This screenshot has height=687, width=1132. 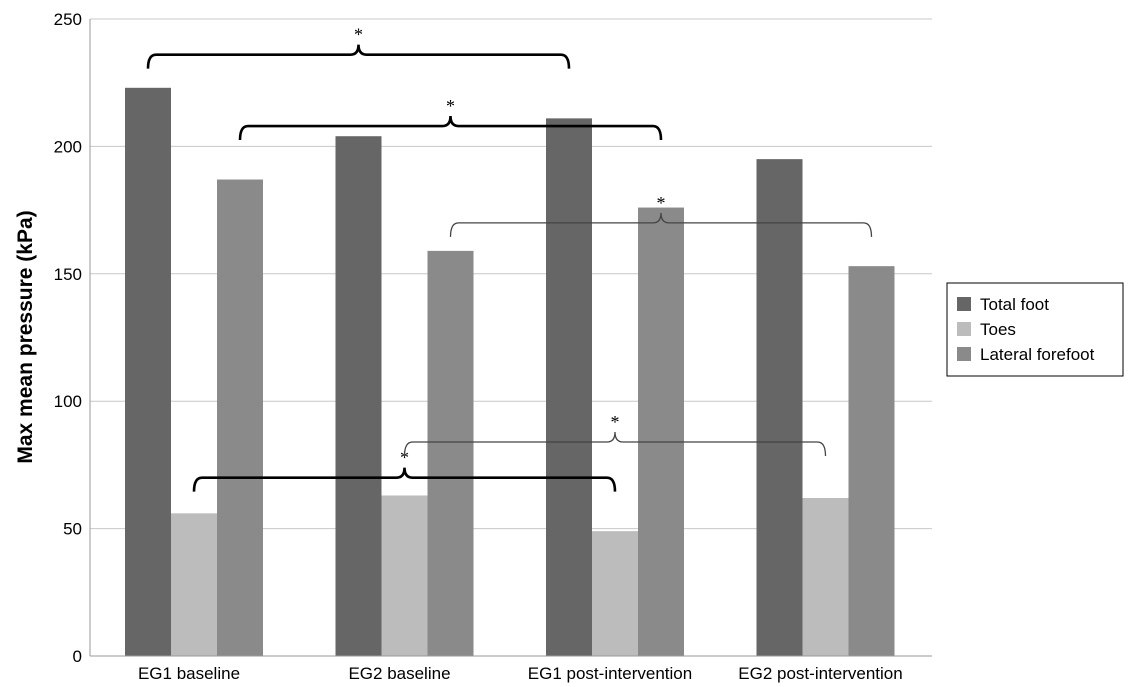 I want to click on y-tick-label: 200, so click(x=68, y=146).